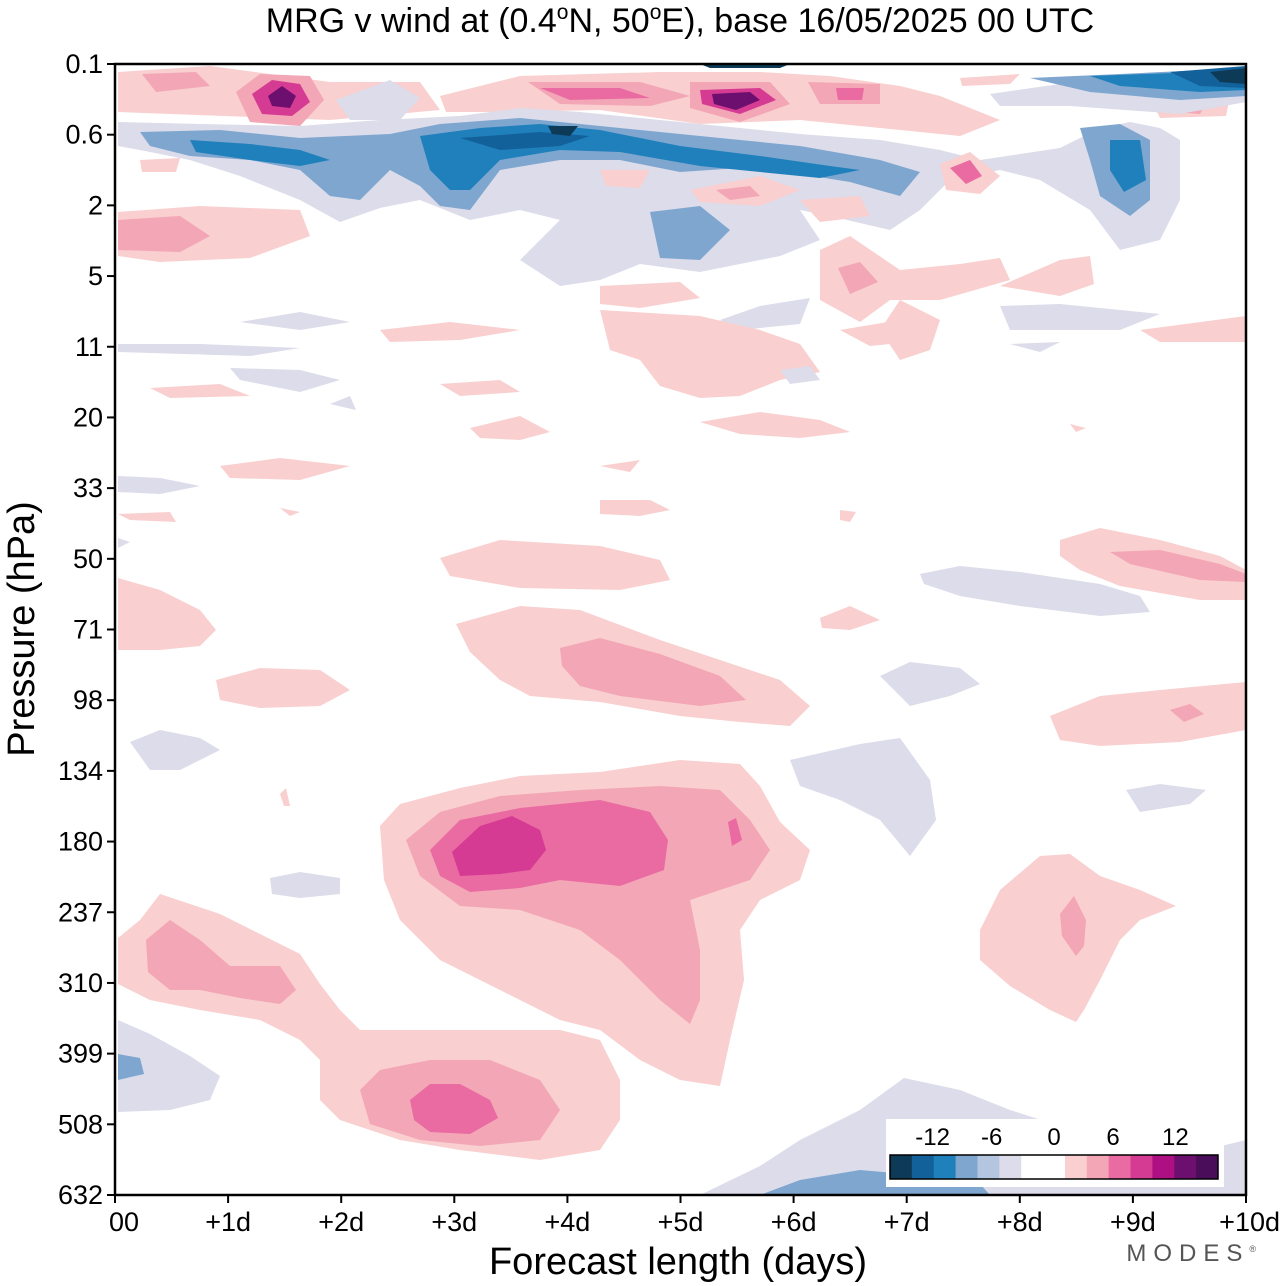  I want to click on y-tick-label: 50, so click(88, 559).